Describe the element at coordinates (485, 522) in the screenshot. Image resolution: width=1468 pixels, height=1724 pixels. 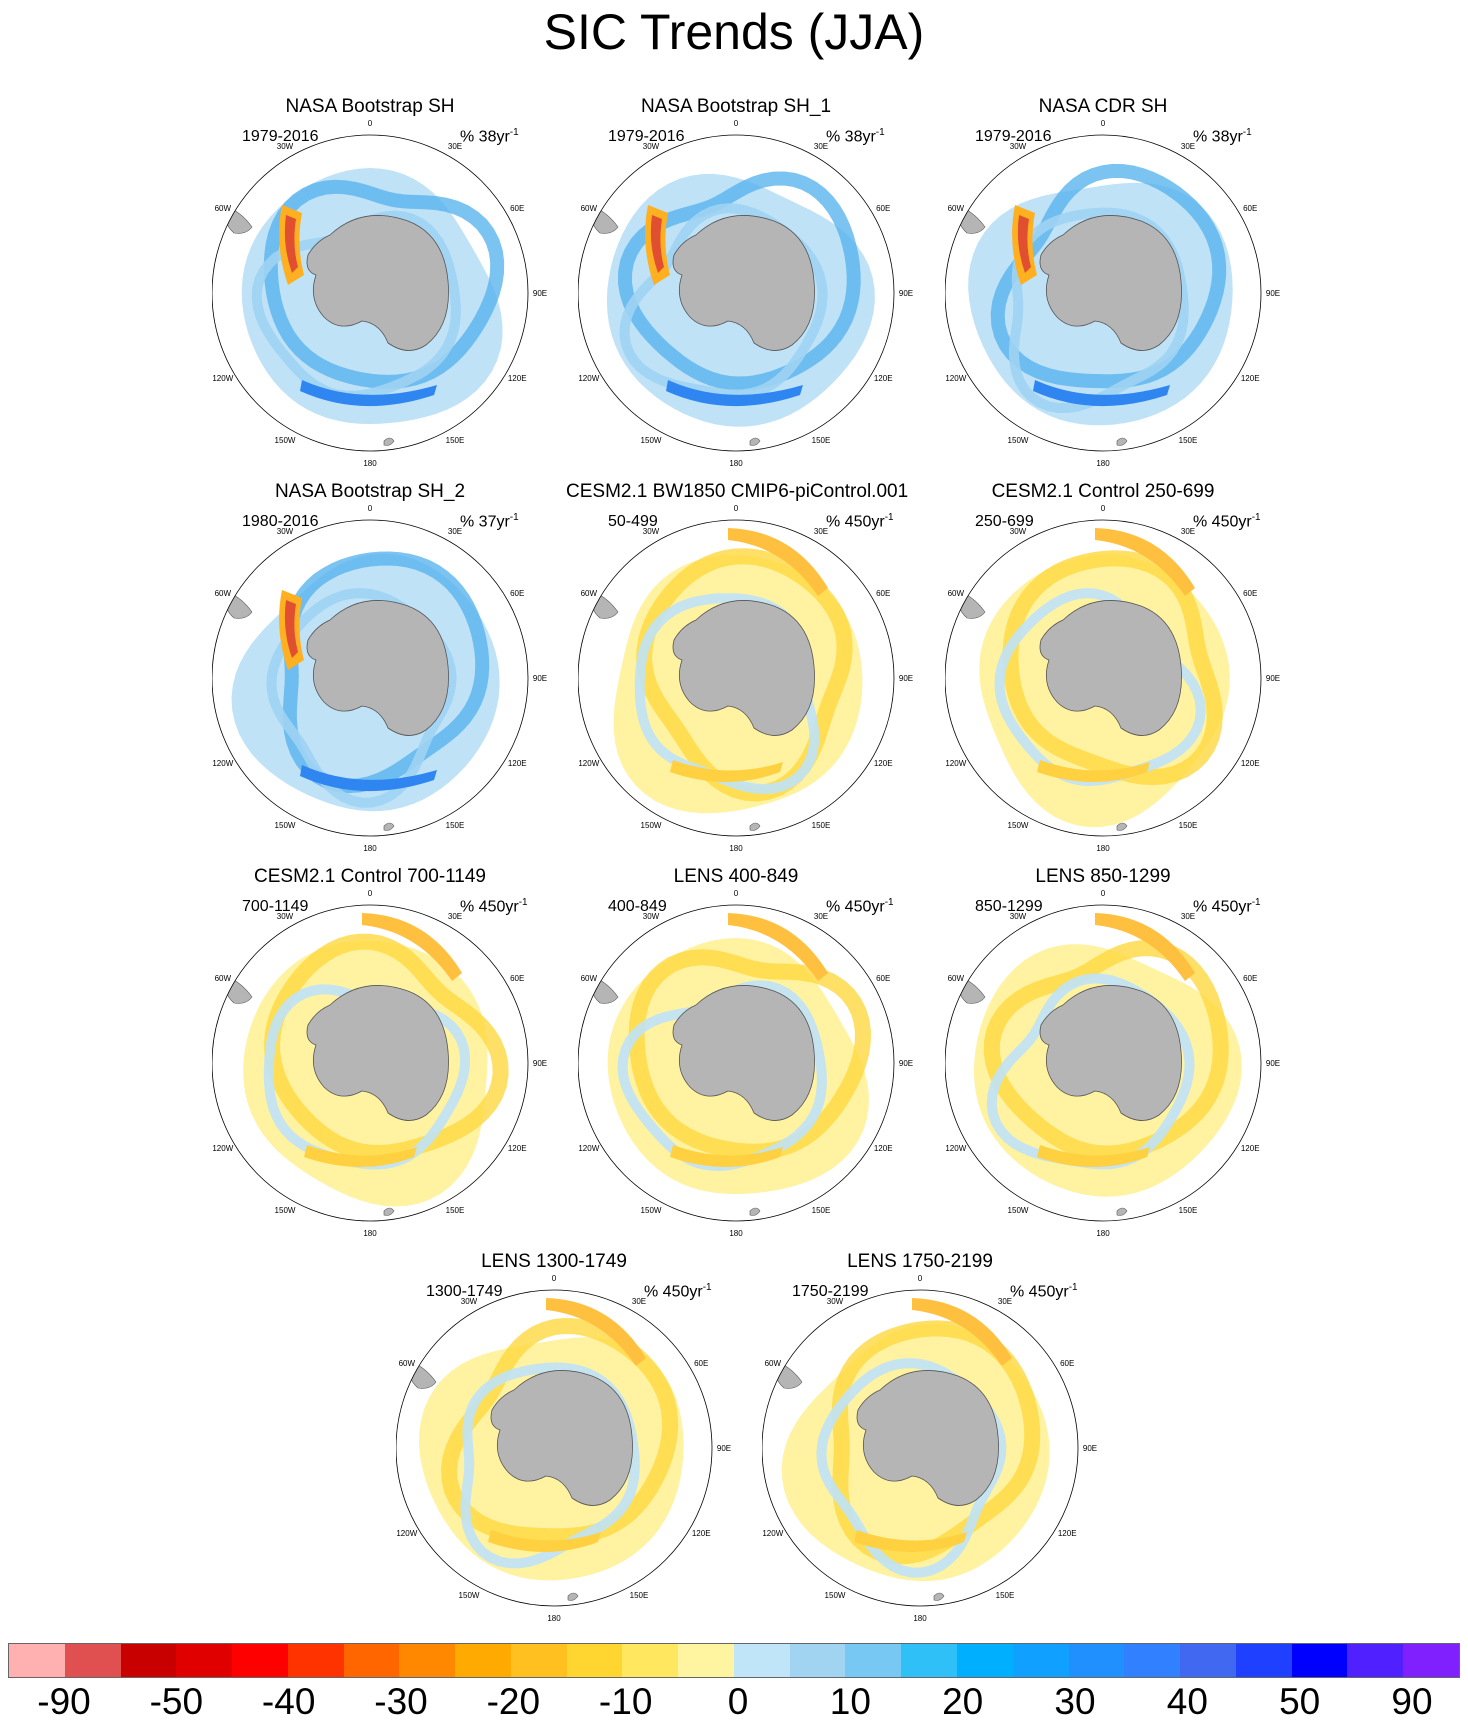
I see `units-text: % 37yr` at that location.